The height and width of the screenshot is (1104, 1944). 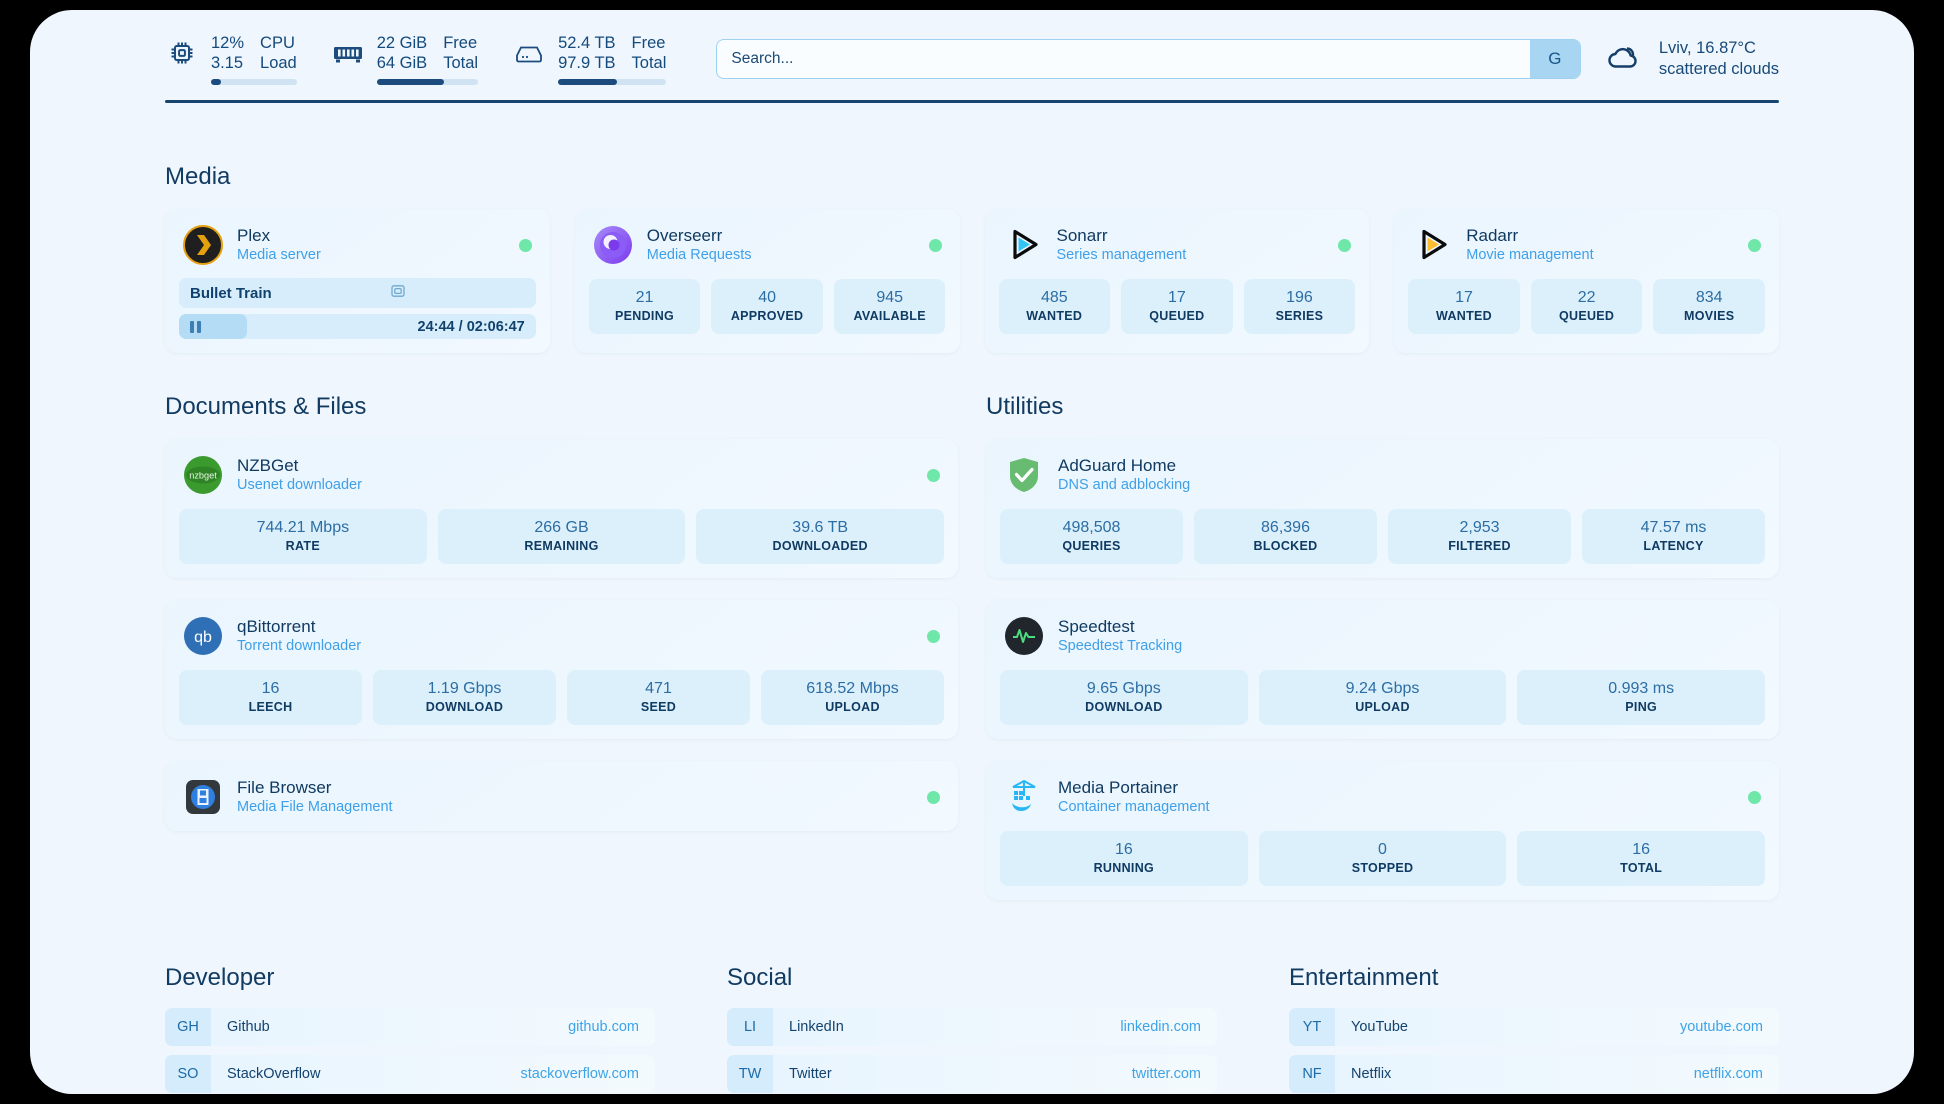 I want to click on stat-value: 1.19 Gbps, so click(x=464, y=688).